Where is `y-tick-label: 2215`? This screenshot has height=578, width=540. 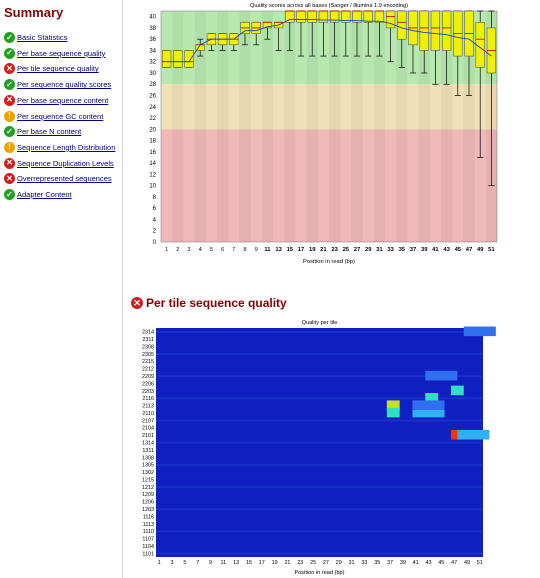
y-tick-label: 2215 is located at coordinates (148, 362).